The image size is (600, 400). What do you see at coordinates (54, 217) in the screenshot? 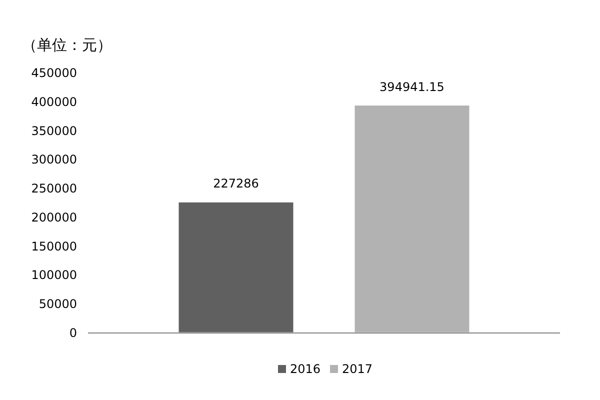
I see `y-tick-label: 200000` at bounding box center [54, 217].